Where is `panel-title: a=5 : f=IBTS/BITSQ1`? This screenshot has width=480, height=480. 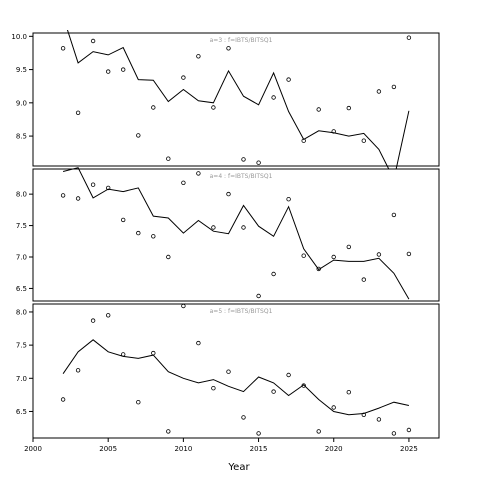 panel-title: a=5 : f=IBTS/BITSQ1 is located at coordinates (241, 311).